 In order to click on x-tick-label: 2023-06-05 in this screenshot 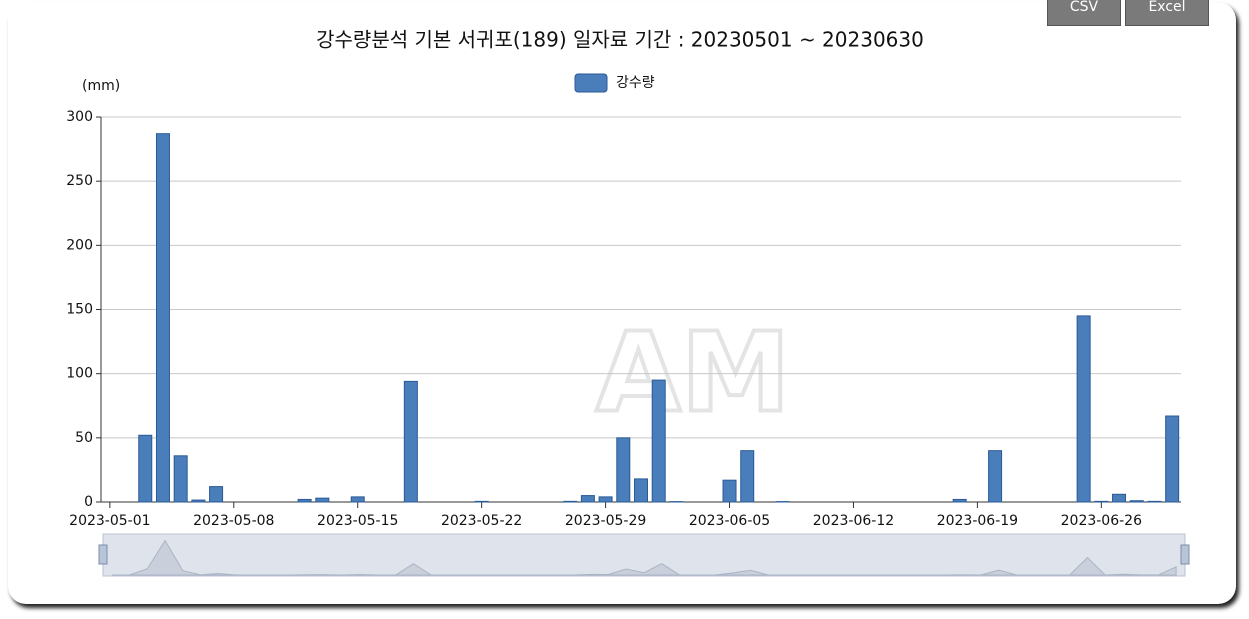, I will do `click(729, 521)`.